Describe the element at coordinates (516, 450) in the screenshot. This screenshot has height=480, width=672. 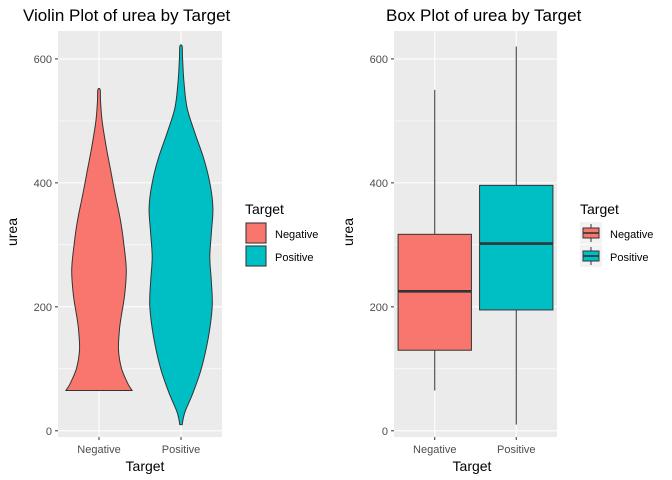
I see `box-x-tick-label: Positive` at that location.